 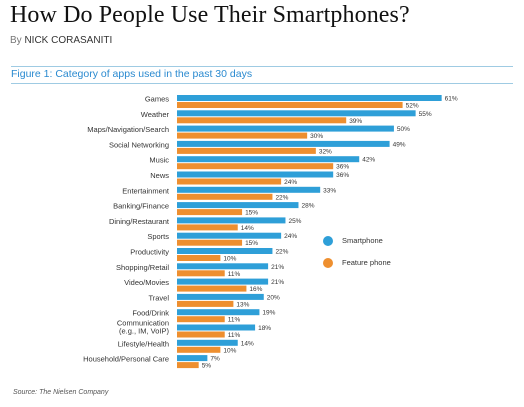 What do you see at coordinates (255, 289) in the screenshot?
I see `value-label: 16%` at bounding box center [255, 289].